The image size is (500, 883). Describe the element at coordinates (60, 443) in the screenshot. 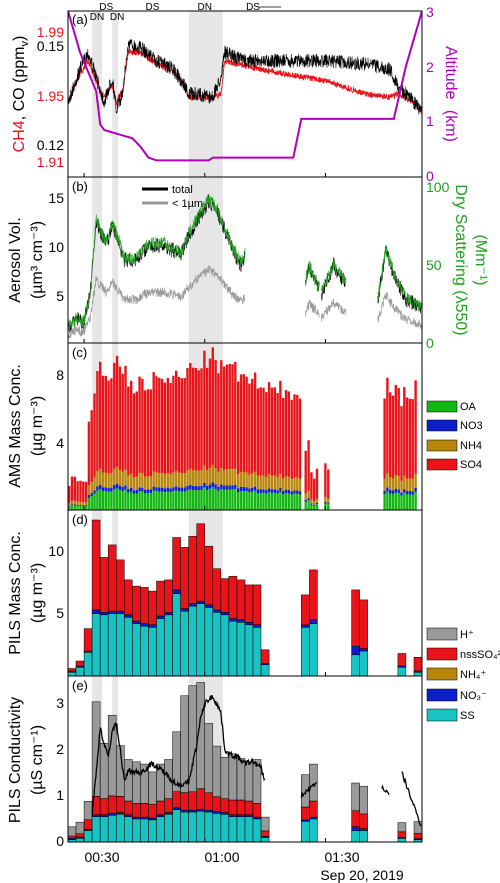

I see `ams-tick-4: 4` at that location.